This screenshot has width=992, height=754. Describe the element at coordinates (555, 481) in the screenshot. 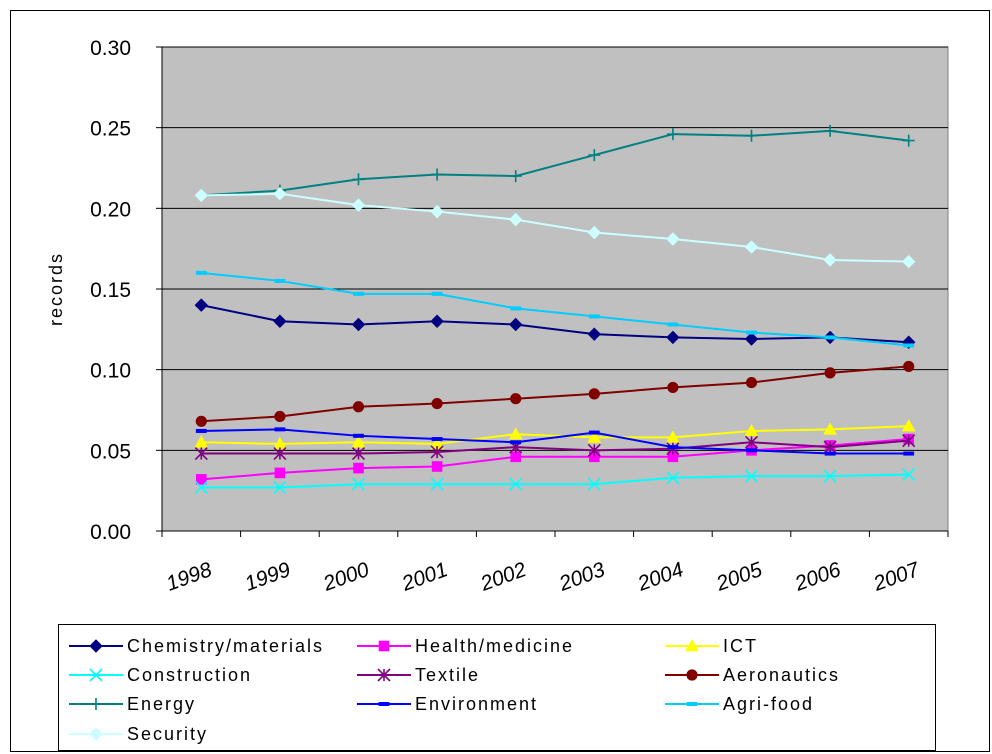

I see `series-construction` at that location.